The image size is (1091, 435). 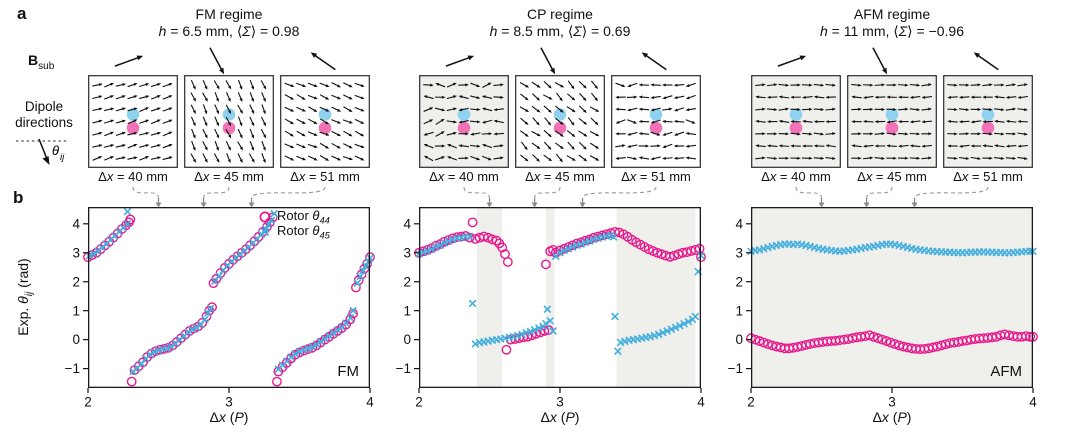 What do you see at coordinates (560, 31) in the screenshot?
I see `regime-params: h = 8.5 mm, ⟨Σ⟩ = 0.69` at bounding box center [560, 31].